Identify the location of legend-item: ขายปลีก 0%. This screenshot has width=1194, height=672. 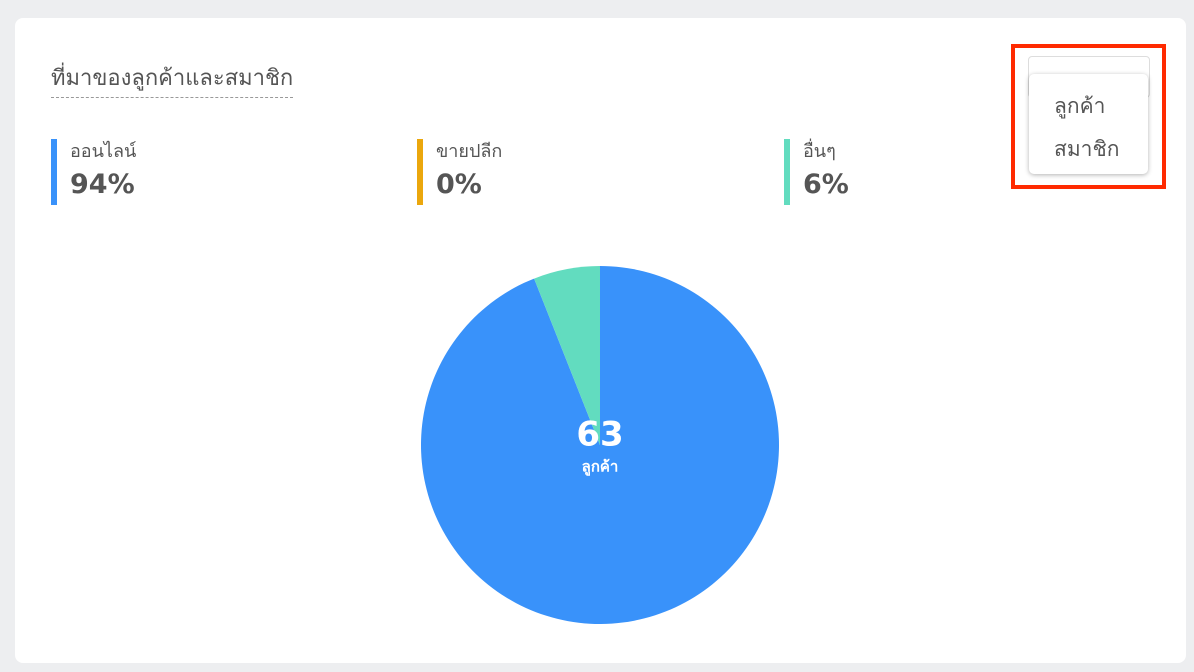
(459, 172).